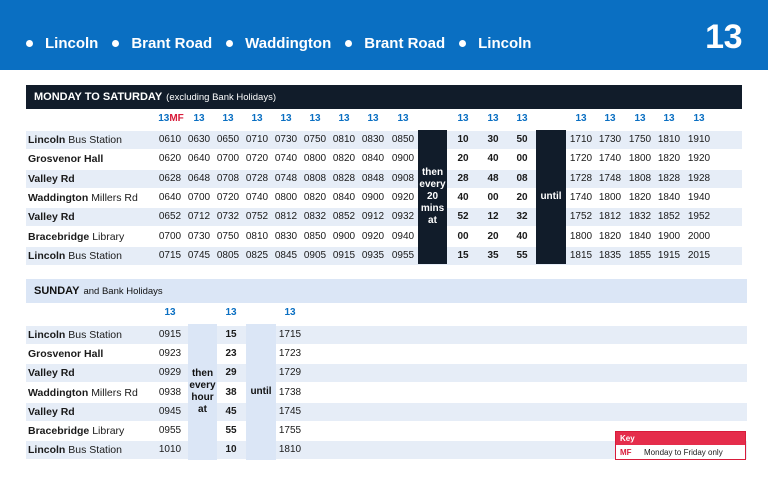 The image size is (768, 480). I want to click on route-stop-label: Lincoln, so click(505, 43).